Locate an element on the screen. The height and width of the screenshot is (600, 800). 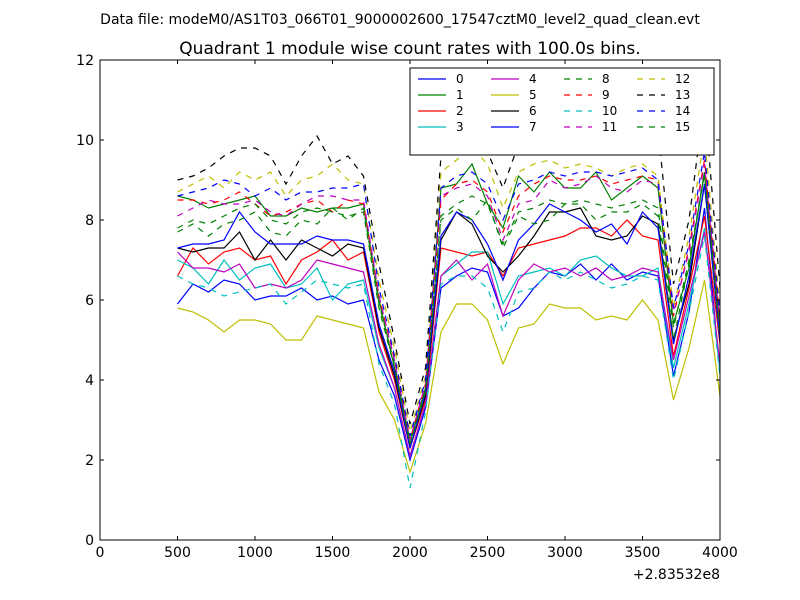
legend-label-7: 7 is located at coordinates (533, 127).